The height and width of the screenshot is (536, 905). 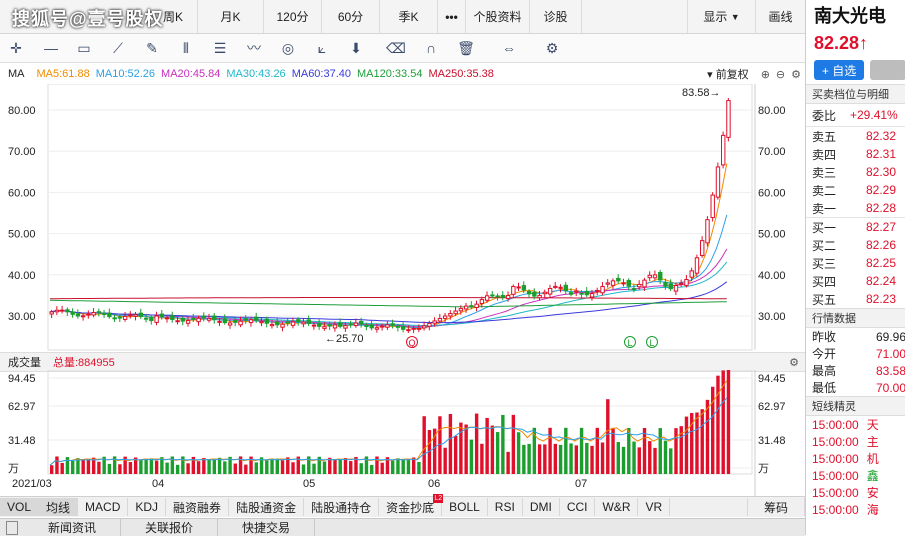 What do you see at coordinates (728, 75) in the screenshot?
I see `adjust-dropdown: ▾ 前复权` at bounding box center [728, 75].